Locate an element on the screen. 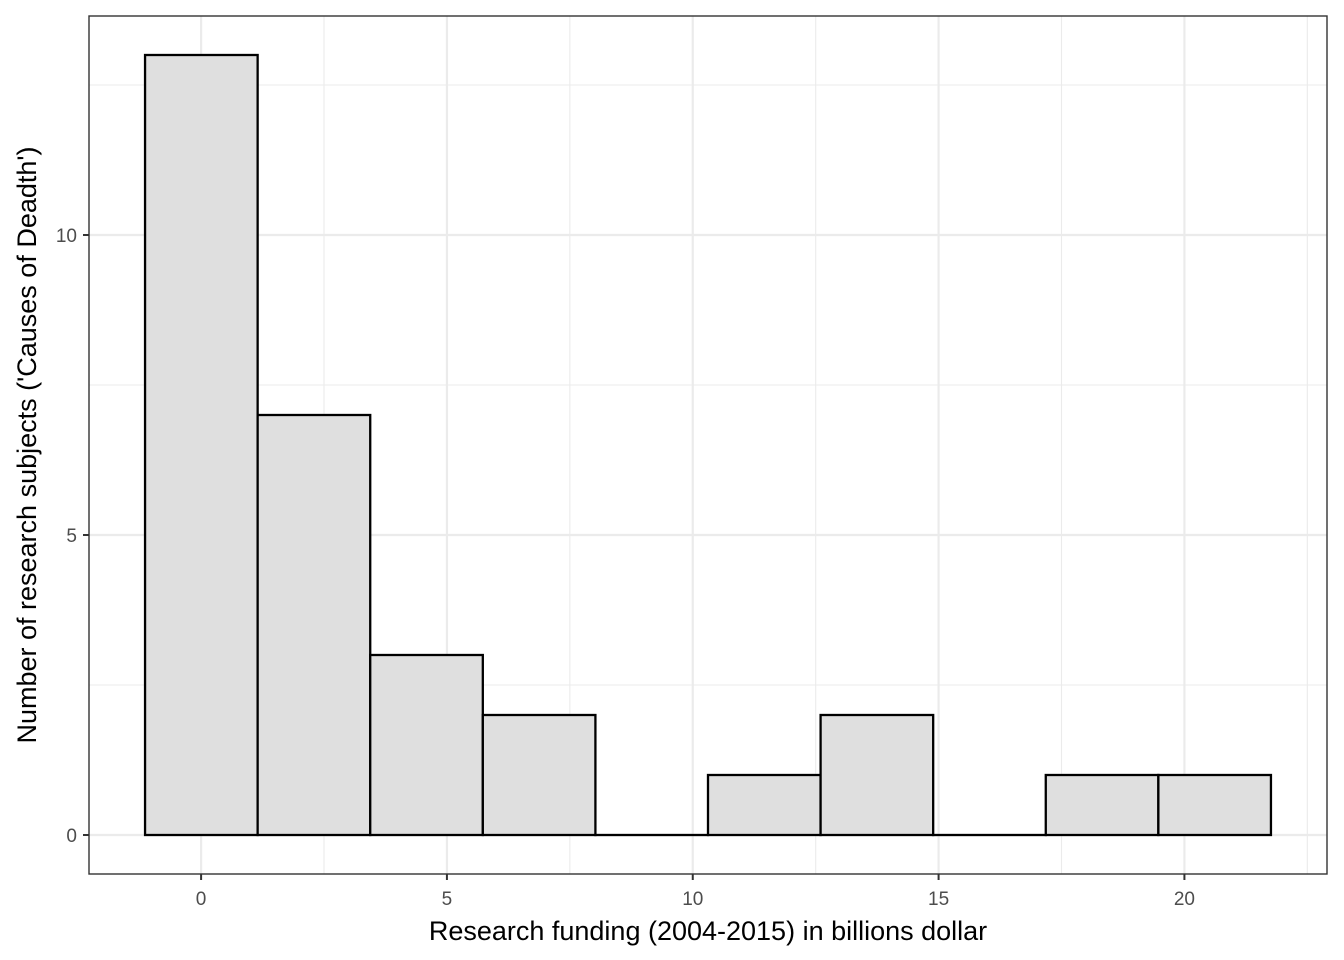 The width and height of the screenshot is (1344, 960). x-tick-label: 15 is located at coordinates (938, 899).